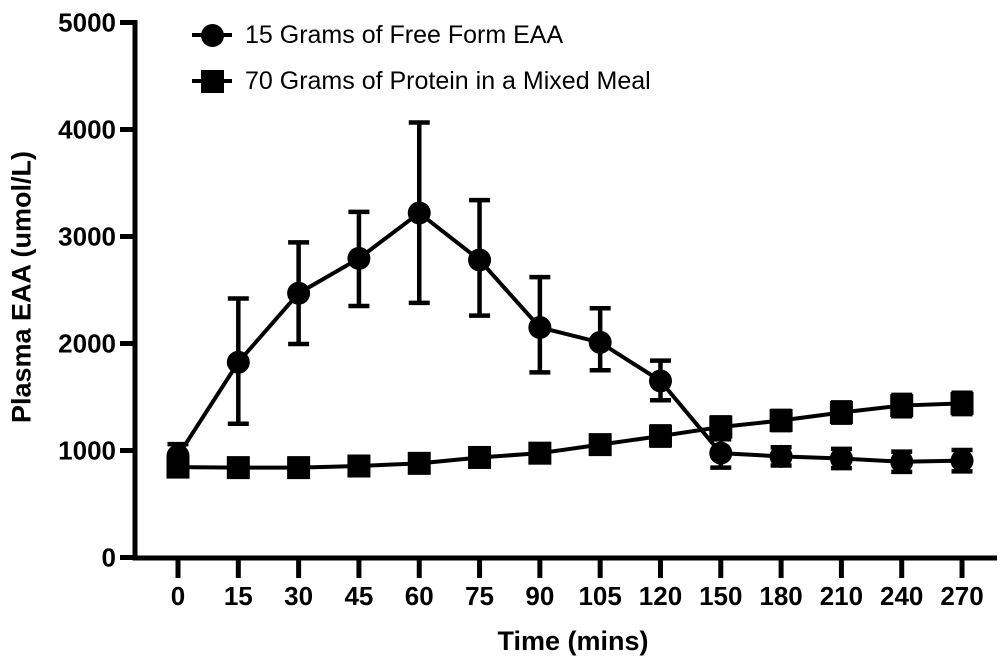  What do you see at coordinates (238, 596) in the screenshot?
I see `x-tick-label: 15` at bounding box center [238, 596].